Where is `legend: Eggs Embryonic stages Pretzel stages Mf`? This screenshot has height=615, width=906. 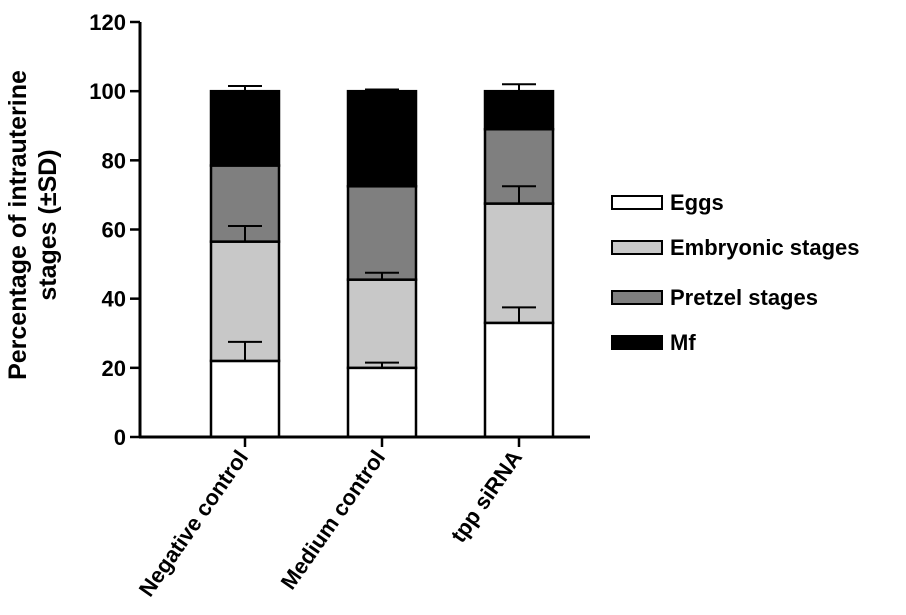
legend: Eggs Embryonic stages Pretzel stages Mf is located at coordinates (735, 272).